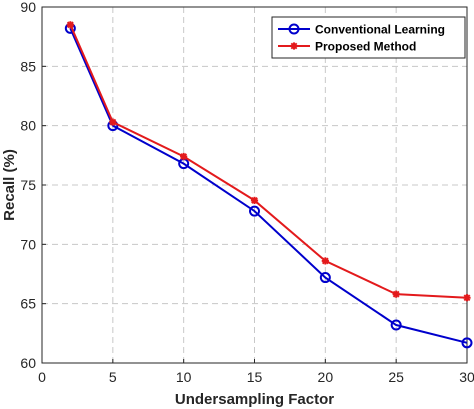 This screenshot has width=474, height=409. I want to click on legend-item: Conventional Learning, so click(361, 30).